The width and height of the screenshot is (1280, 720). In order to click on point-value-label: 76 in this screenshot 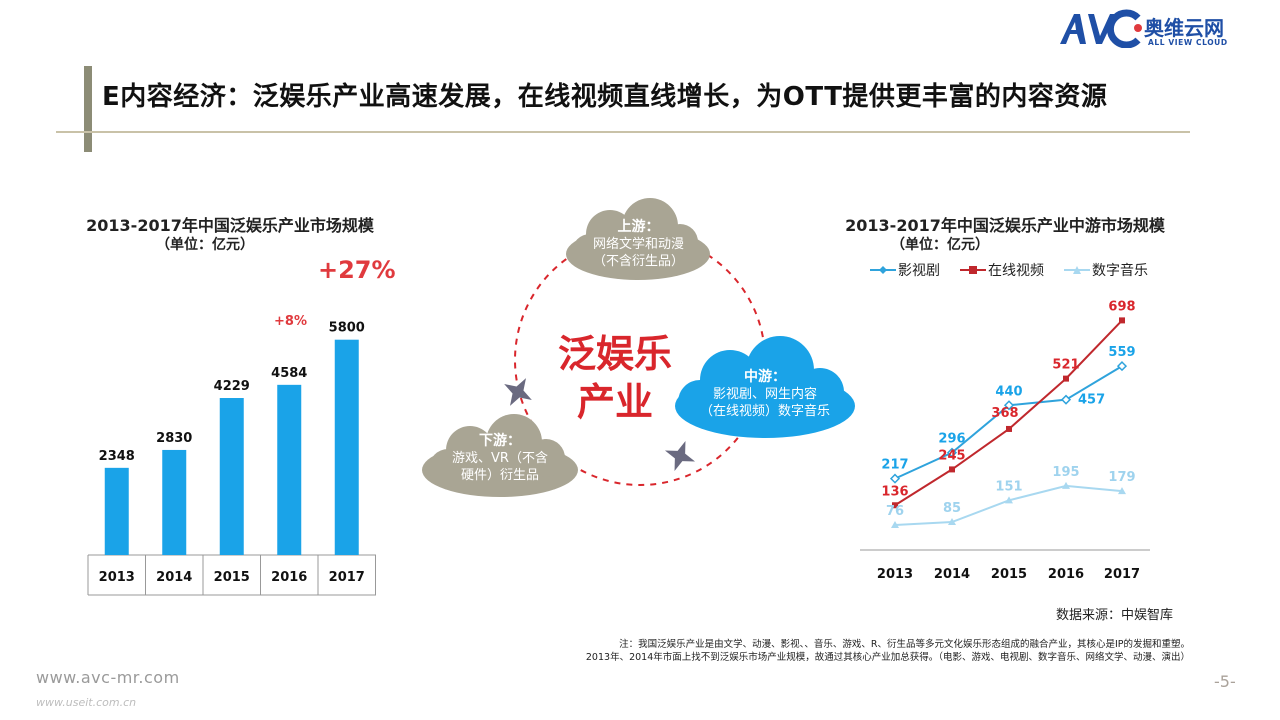, I will do `click(895, 511)`.